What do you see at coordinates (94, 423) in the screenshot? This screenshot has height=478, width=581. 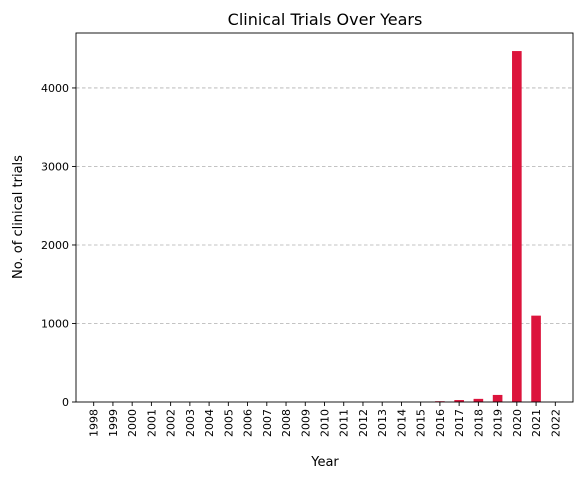 I see `x-tick-label-1998: 1998` at bounding box center [94, 423].